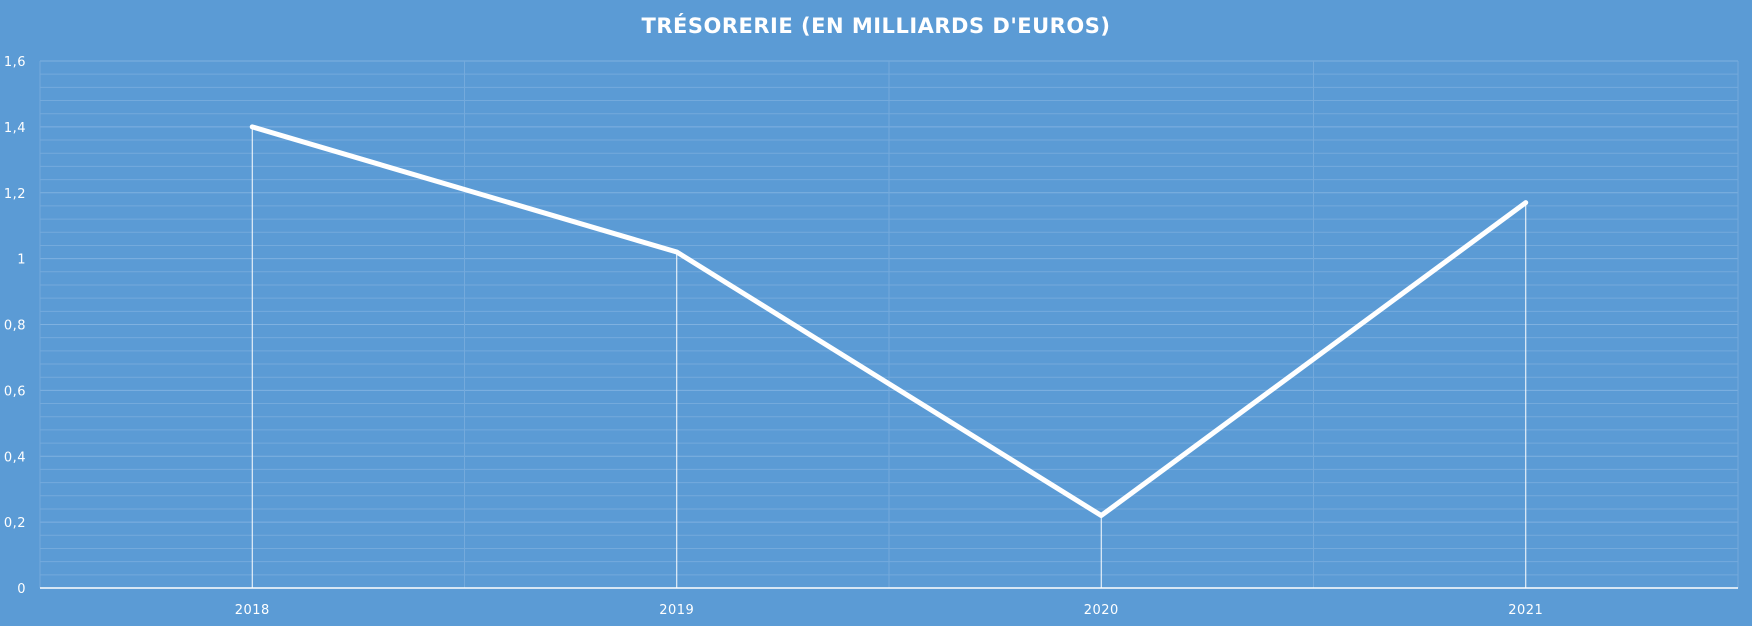  I want to click on y-tick-label: 0,8, so click(15, 326).